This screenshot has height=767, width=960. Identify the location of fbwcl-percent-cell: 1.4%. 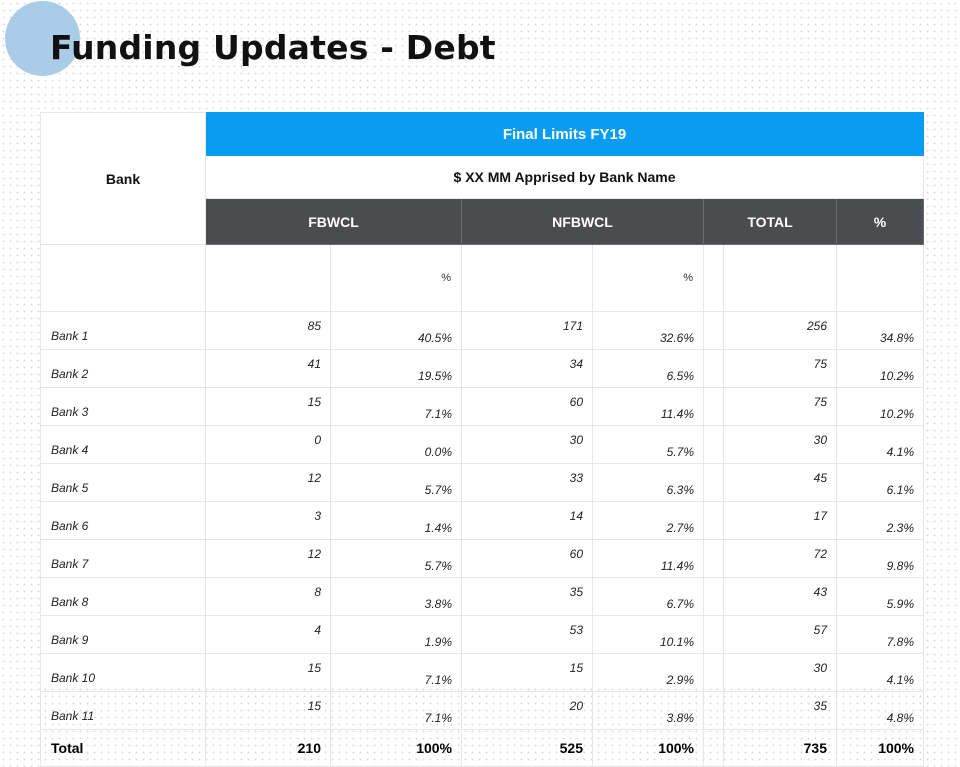
(396, 520).